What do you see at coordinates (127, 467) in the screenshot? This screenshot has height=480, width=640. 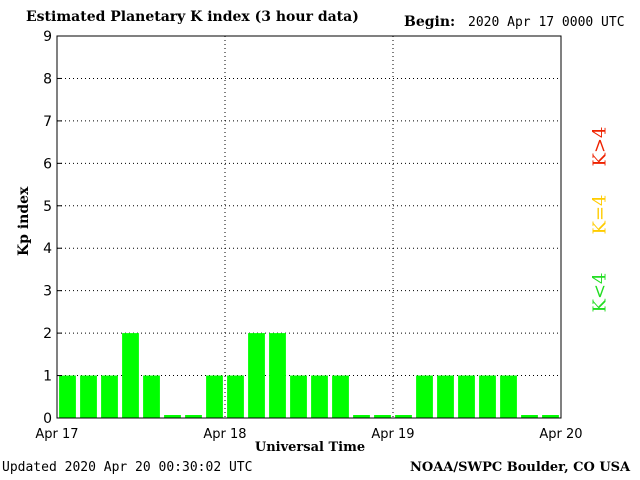 I see `updated-timestamp: Updated 2020 Apr 20 00:30:02 UTC` at bounding box center [127, 467].